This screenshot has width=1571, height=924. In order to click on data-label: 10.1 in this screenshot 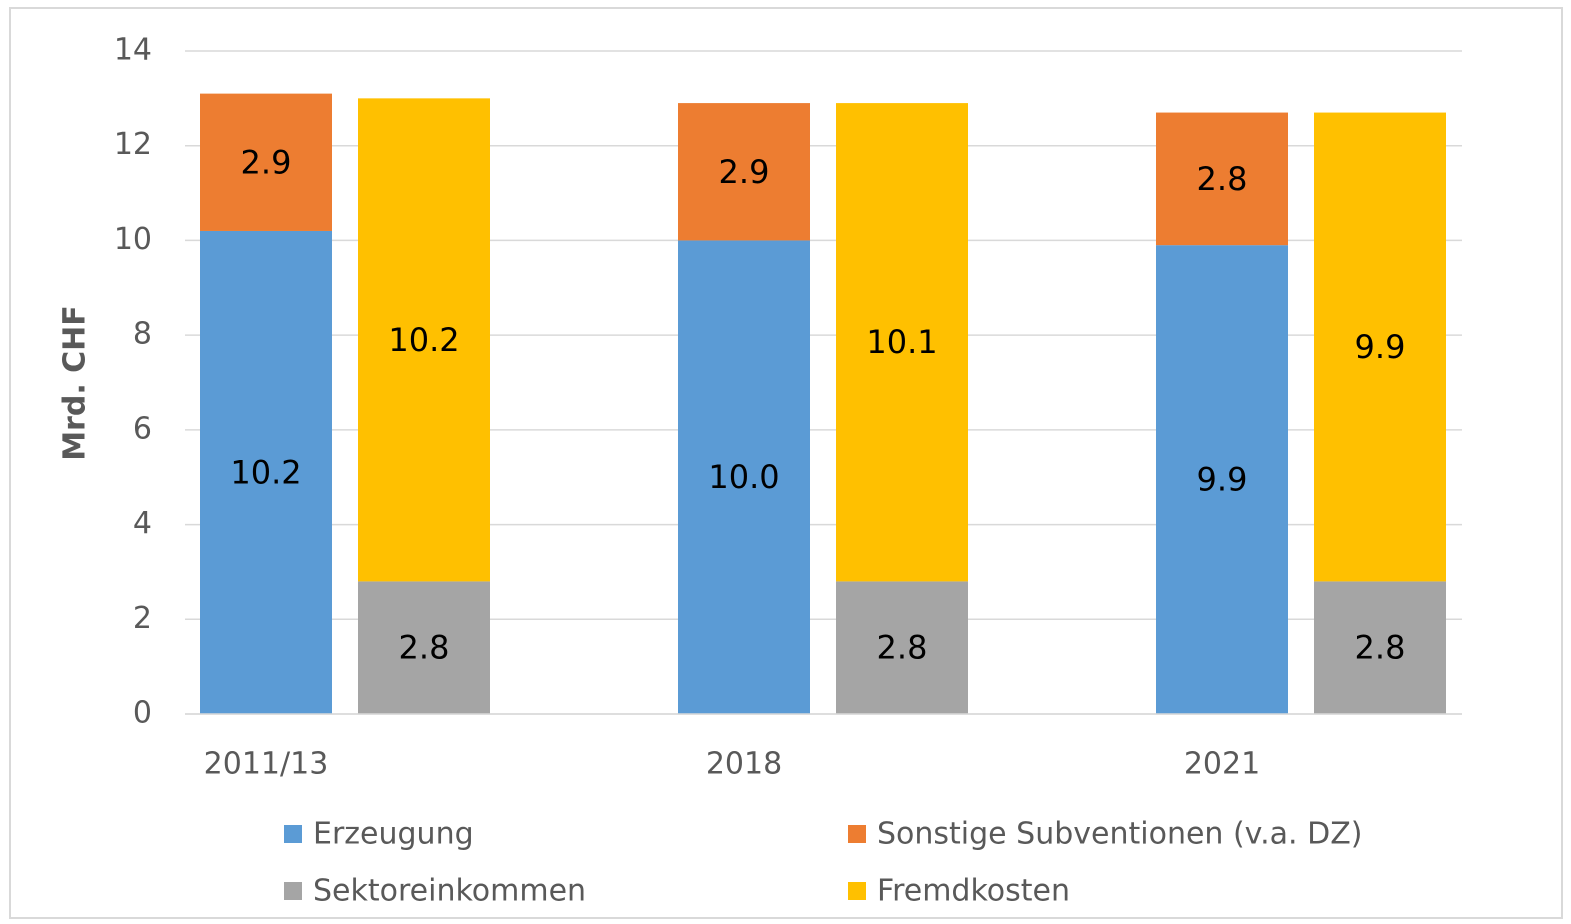, I will do `click(901, 342)`.